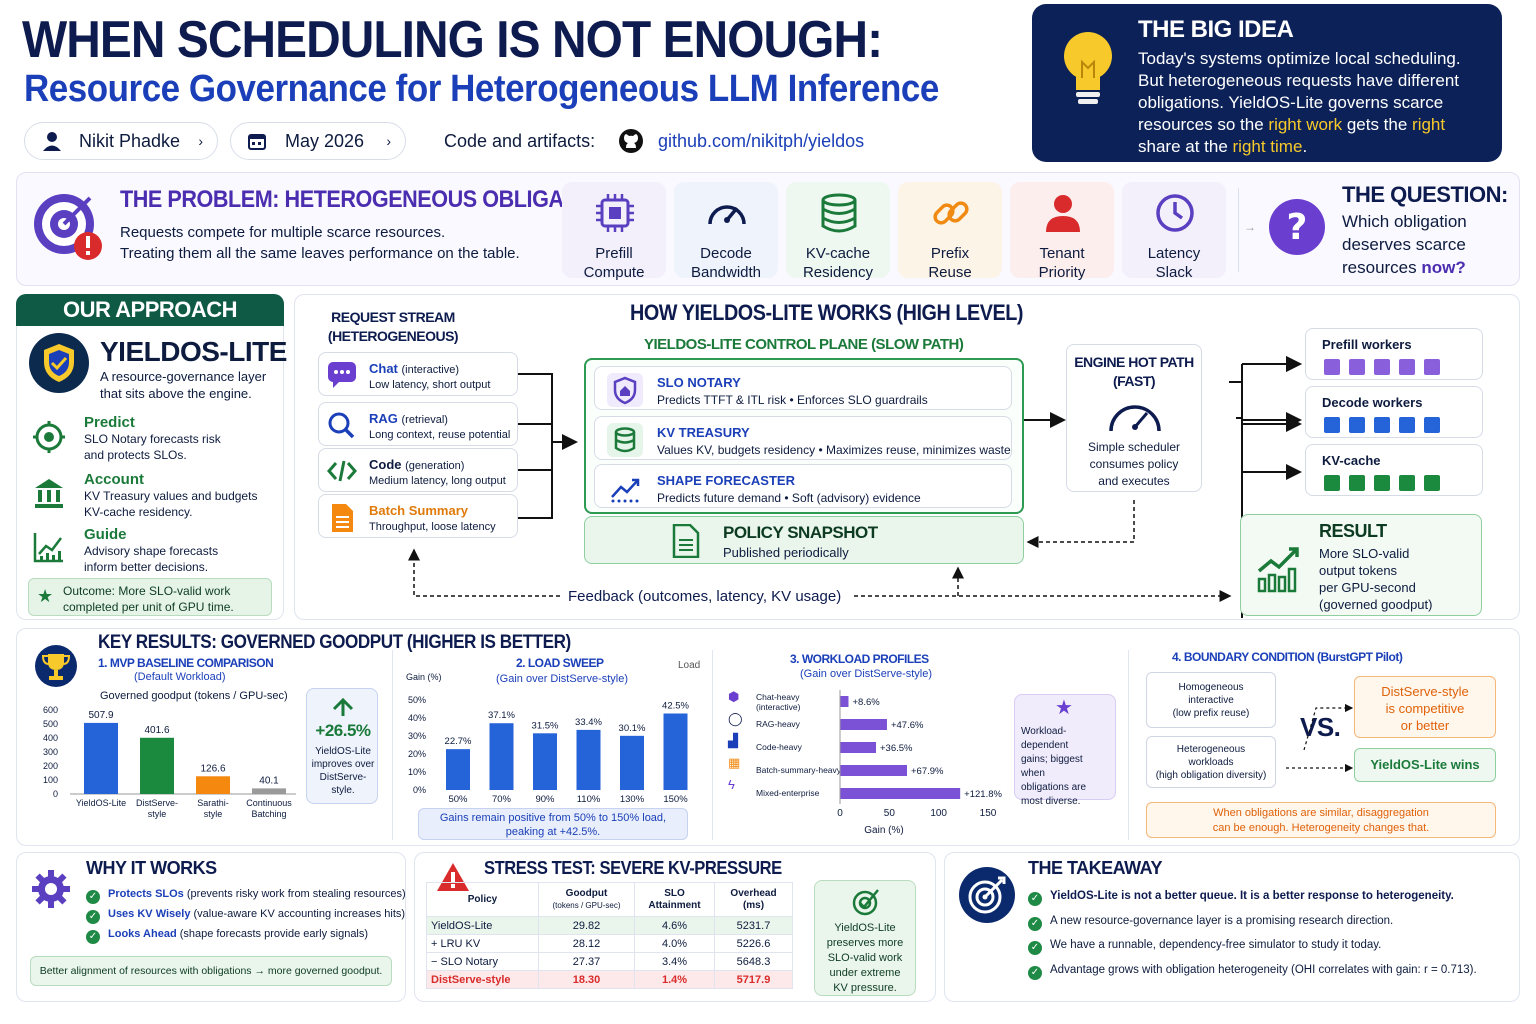  What do you see at coordinates (1174, 272) in the screenshot?
I see `resource-label: Slack` at bounding box center [1174, 272].